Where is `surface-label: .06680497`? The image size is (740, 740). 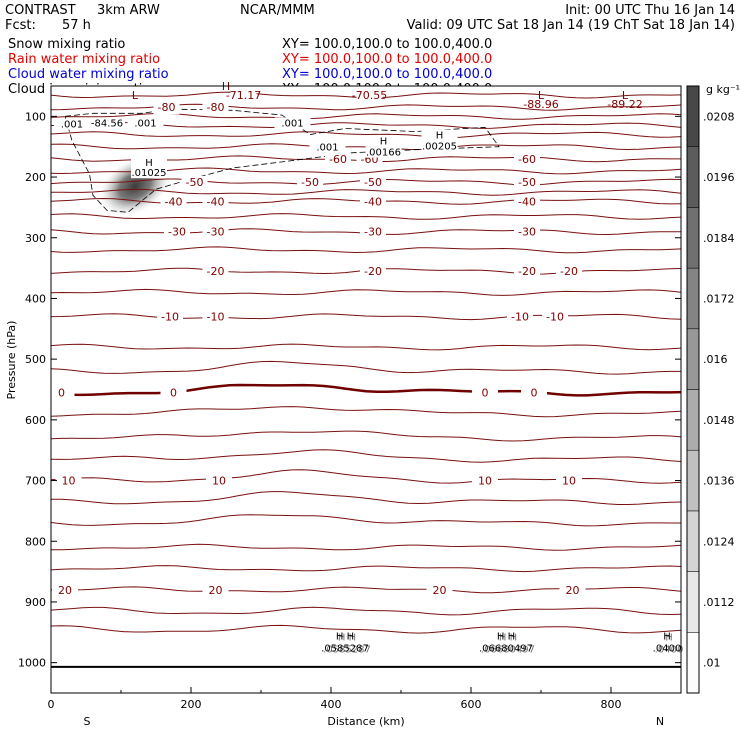
surface-label: .06680497 is located at coordinates (506, 648).